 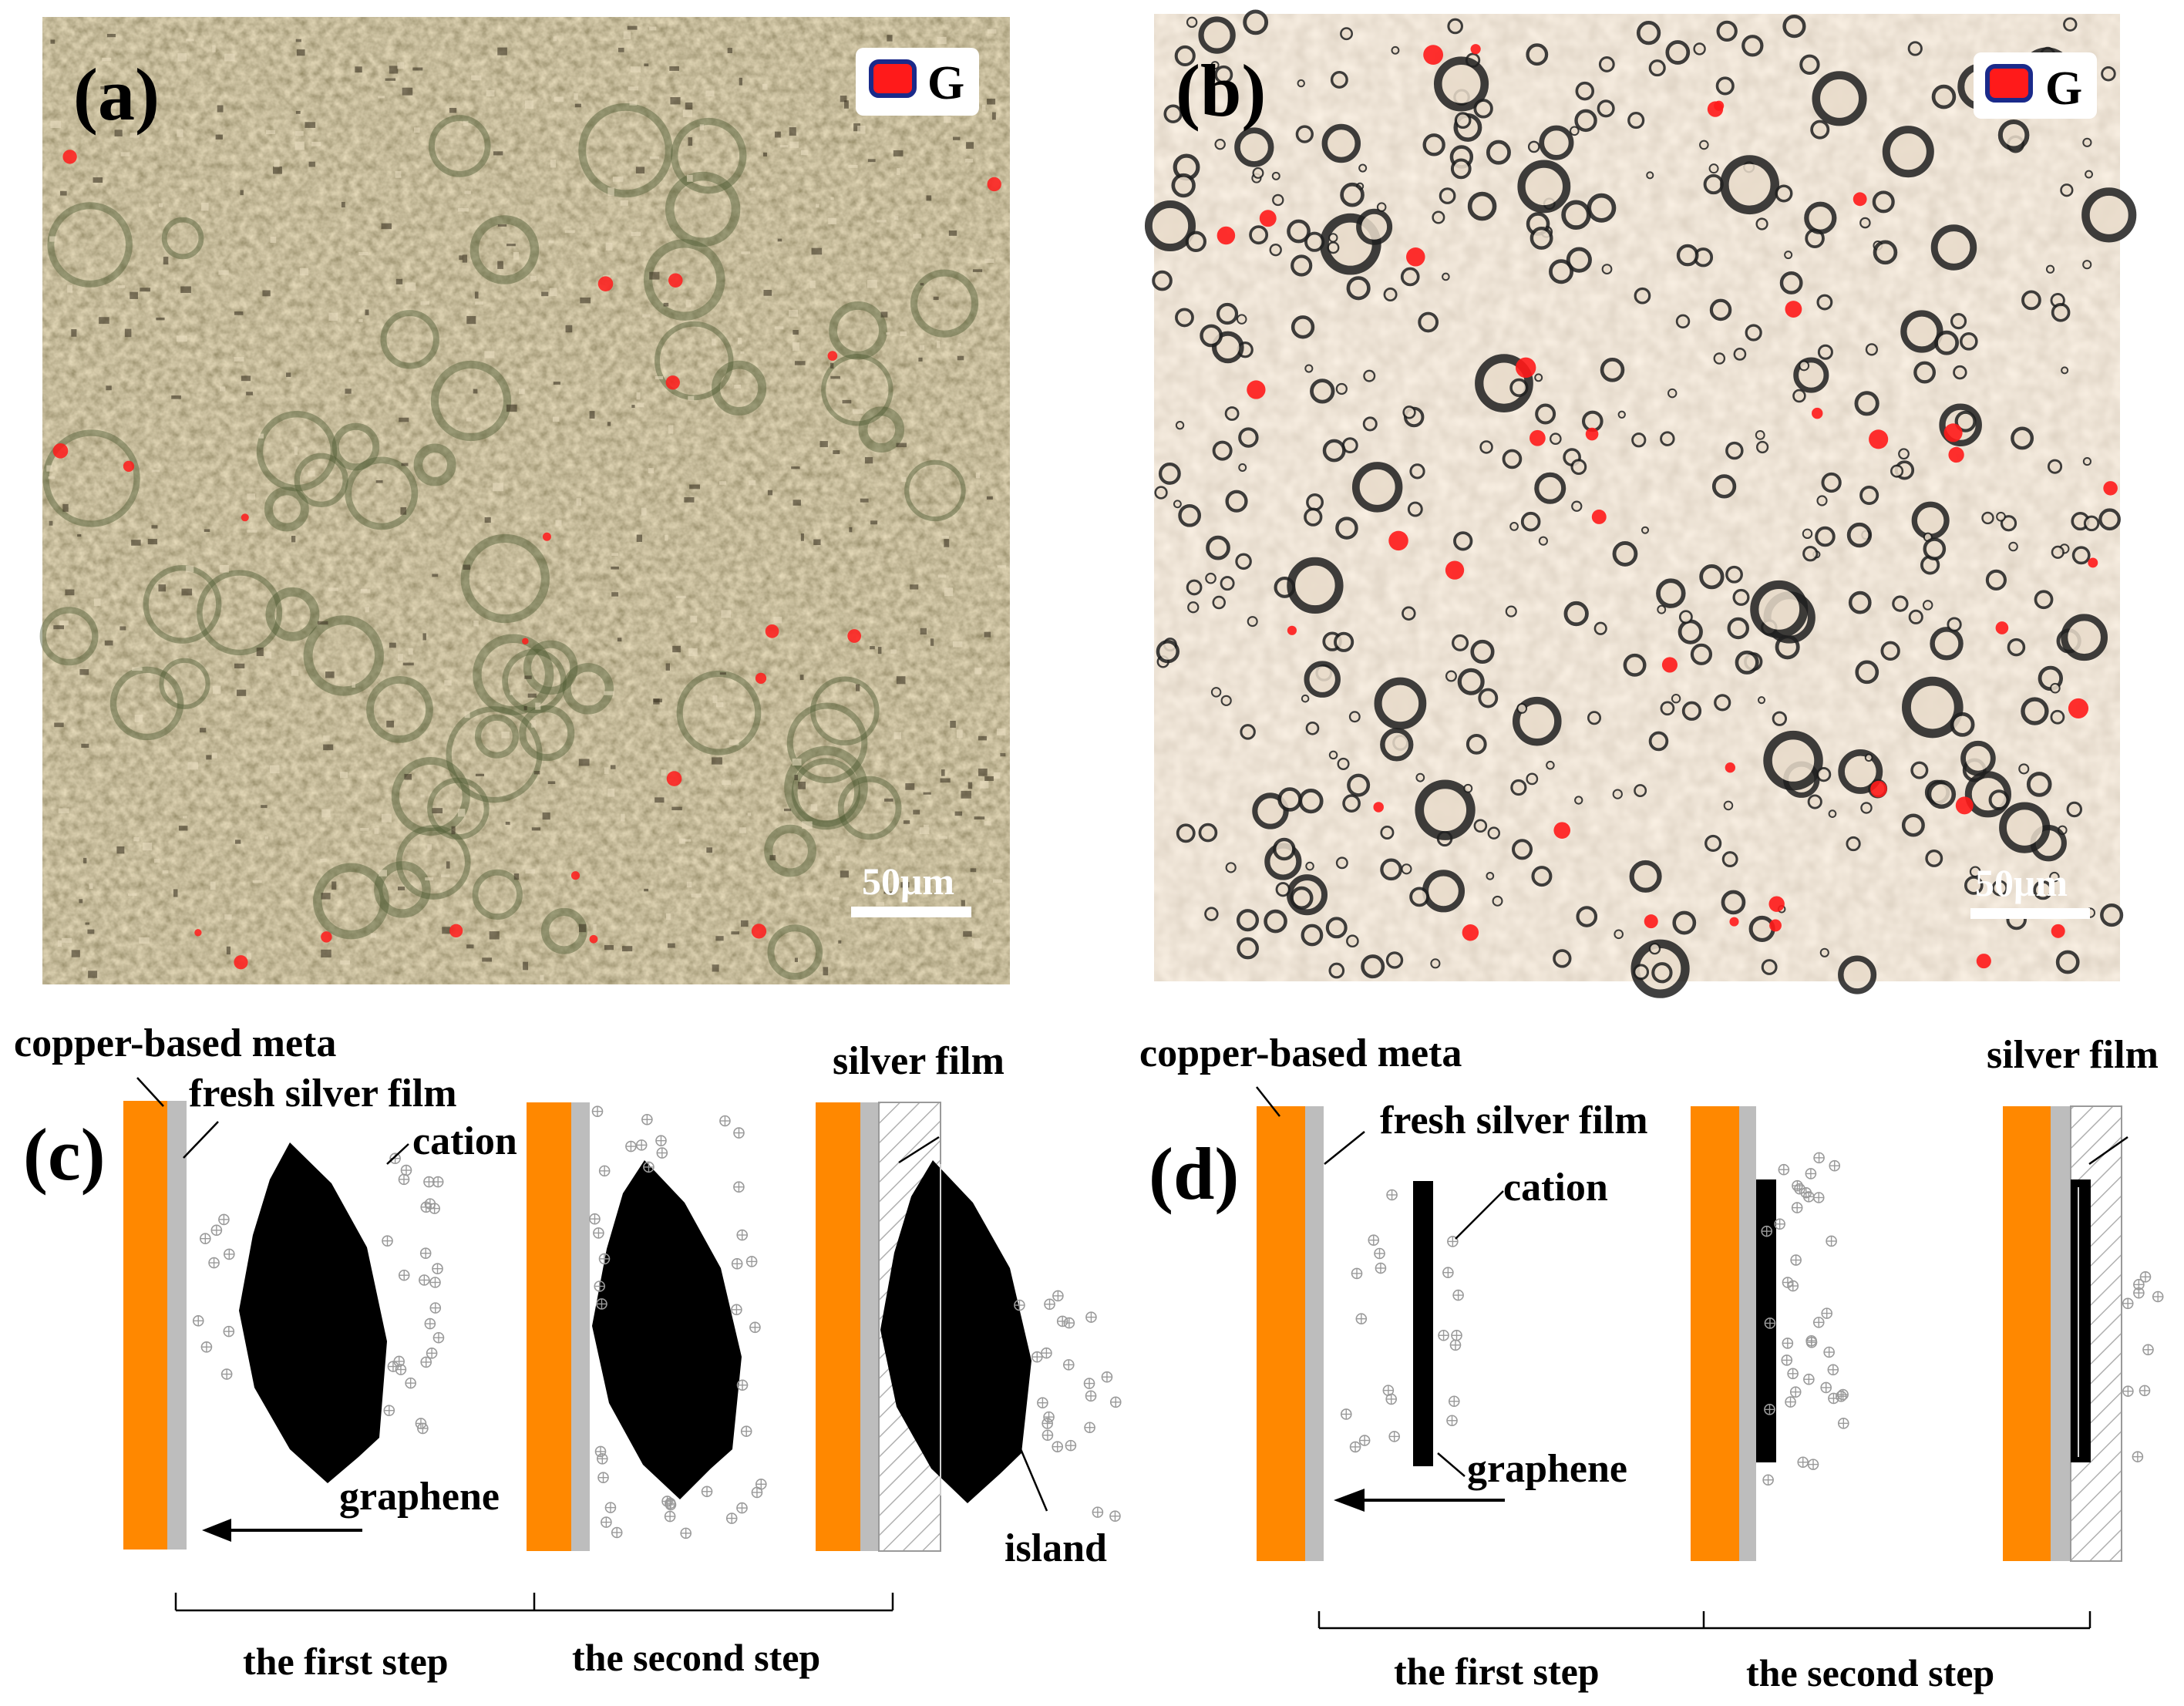 I want to click on copper-layer, so click(x=145, y=1326).